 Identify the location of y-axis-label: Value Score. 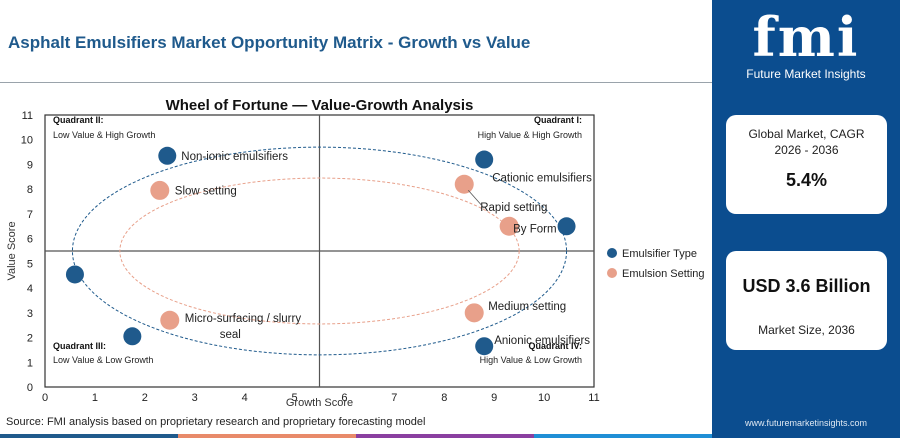
(12, 250).